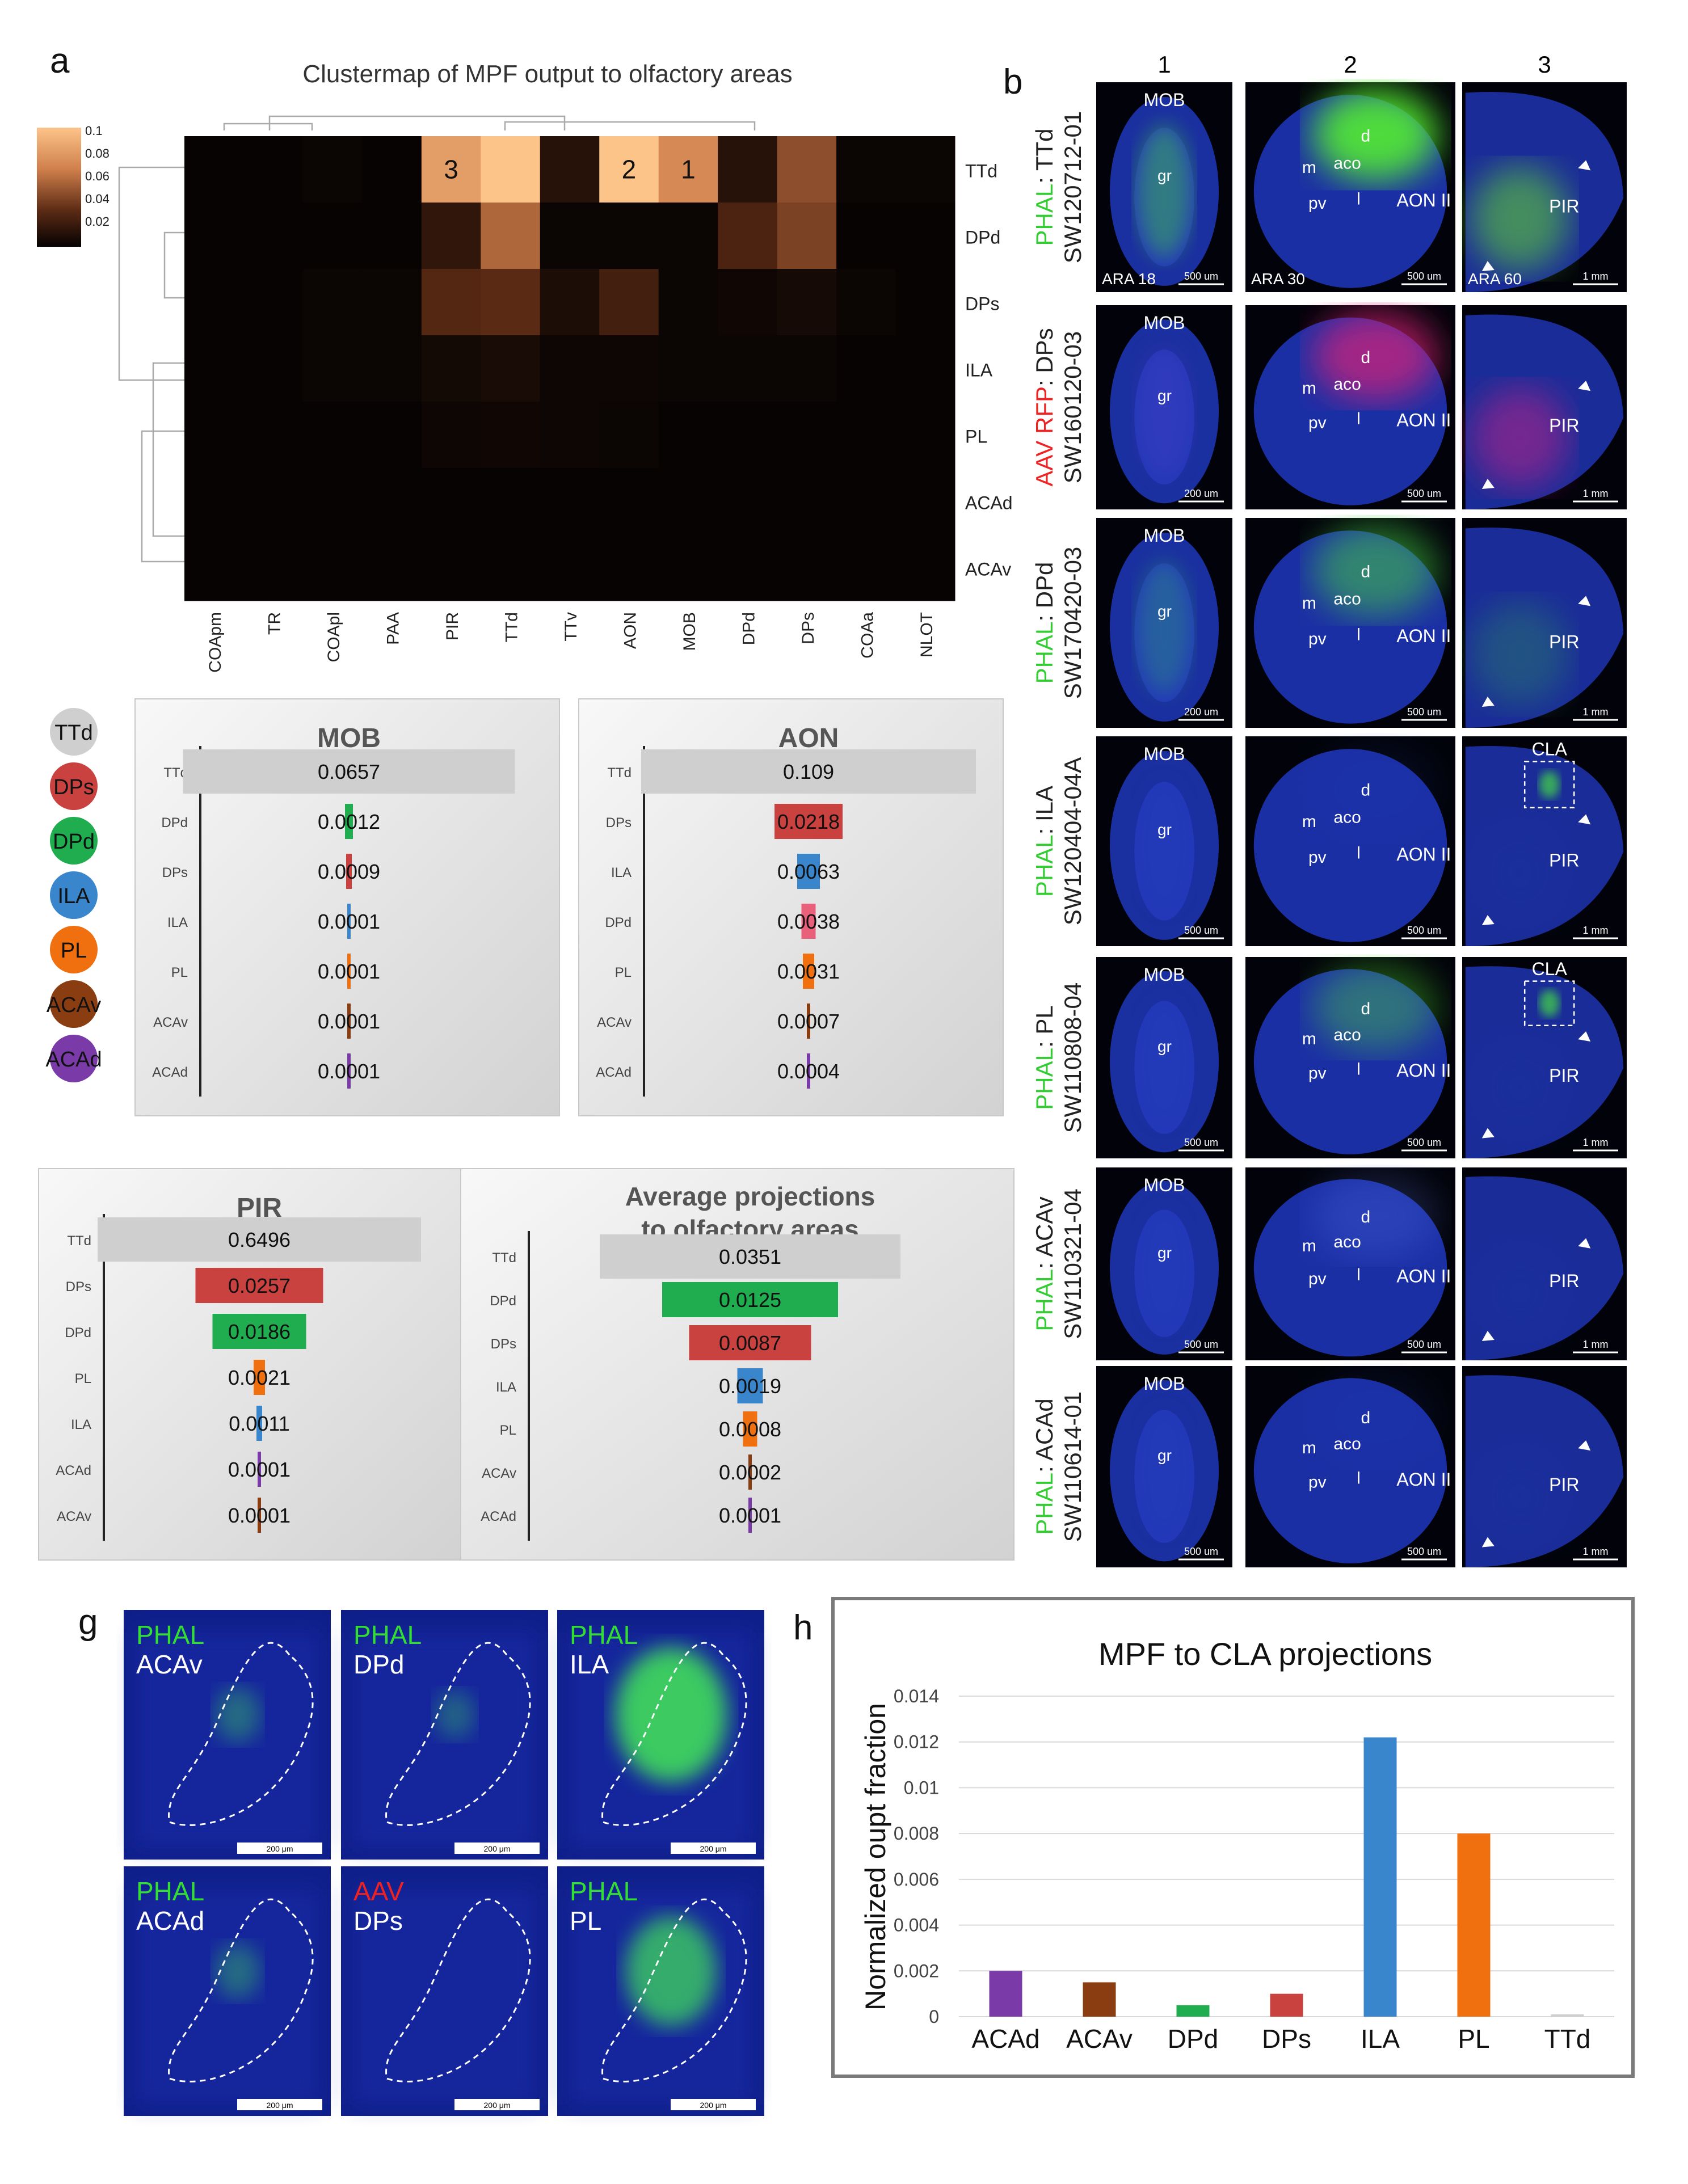  Describe the element at coordinates (1044, 187) in the screenshot. I see `tracer-label: PHAL: TTd` at that location.